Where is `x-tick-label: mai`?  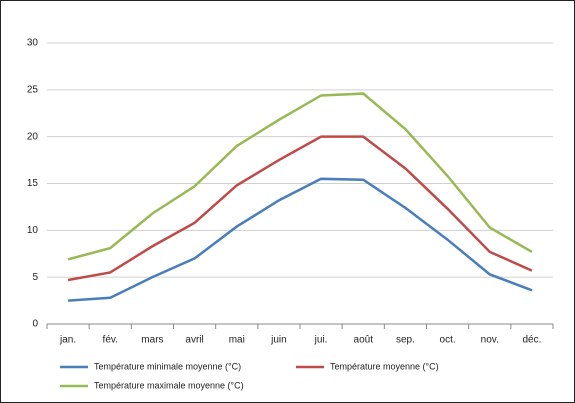
x-tick-label: mai is located at coordinates (237, 340).